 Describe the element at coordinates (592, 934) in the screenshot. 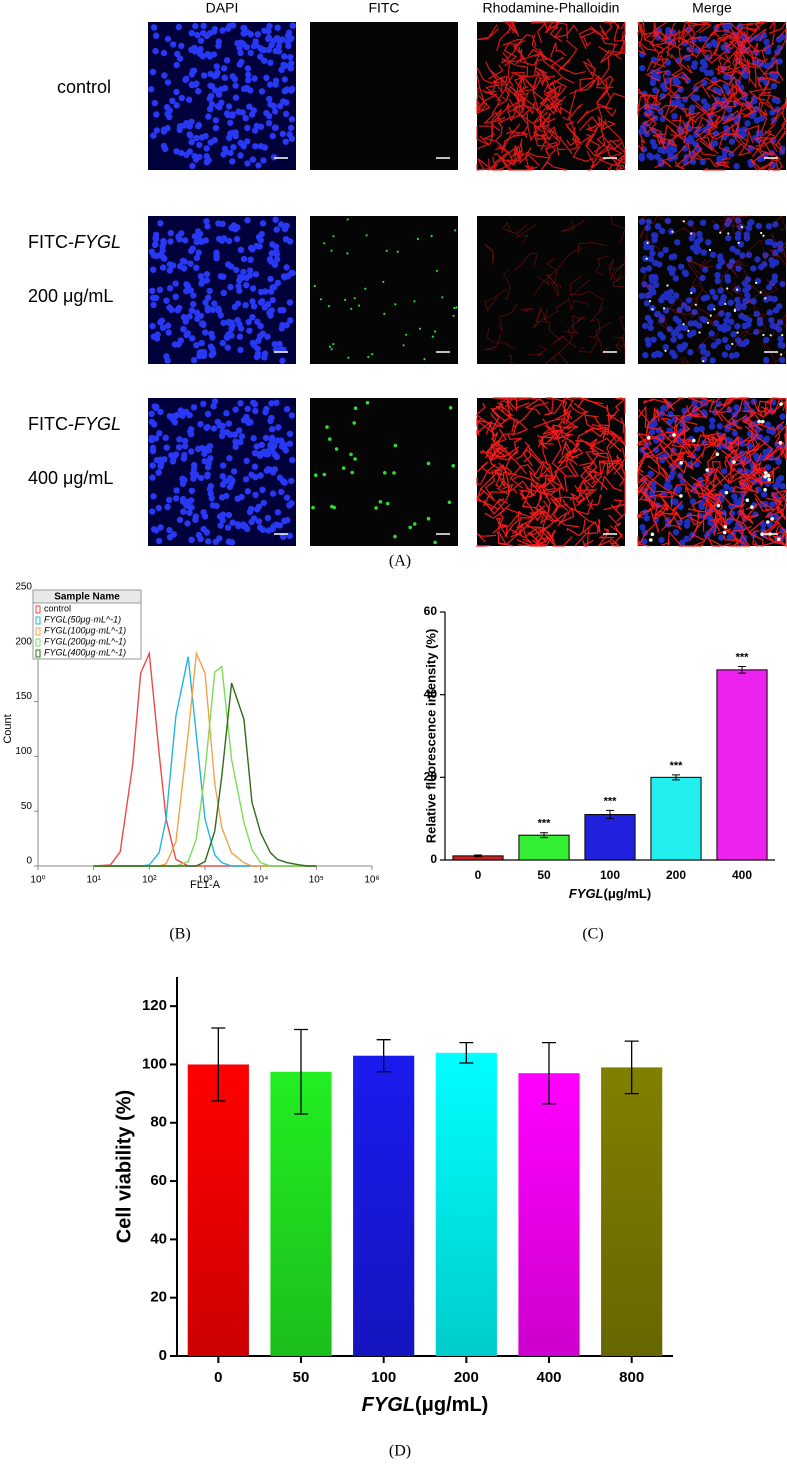

I see `panel-label: (C)` at that location.